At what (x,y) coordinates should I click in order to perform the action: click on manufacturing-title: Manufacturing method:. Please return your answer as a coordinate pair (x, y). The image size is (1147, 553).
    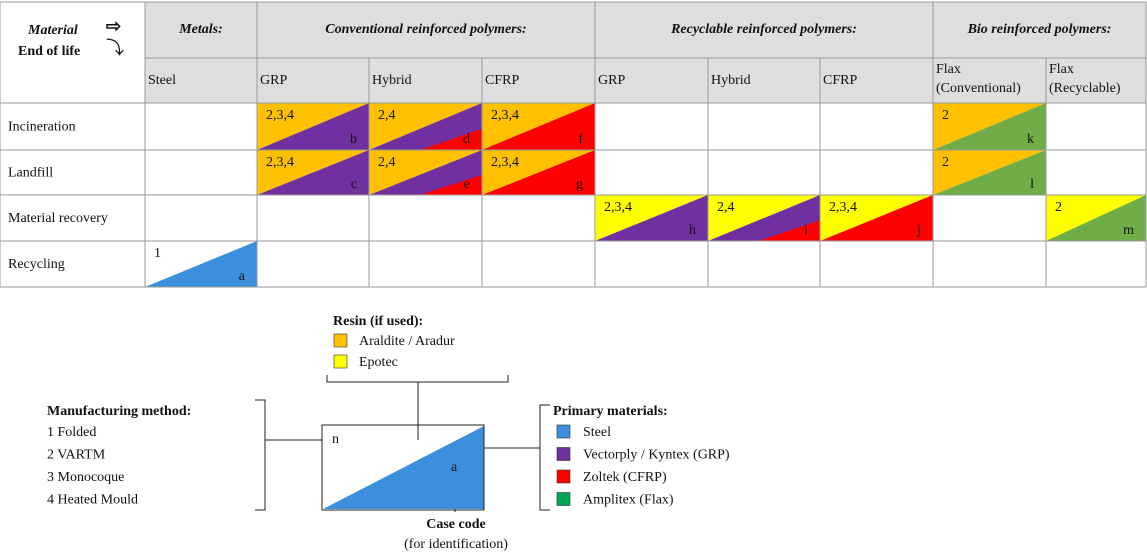
    Looking at the image, I should click on (119, 411).